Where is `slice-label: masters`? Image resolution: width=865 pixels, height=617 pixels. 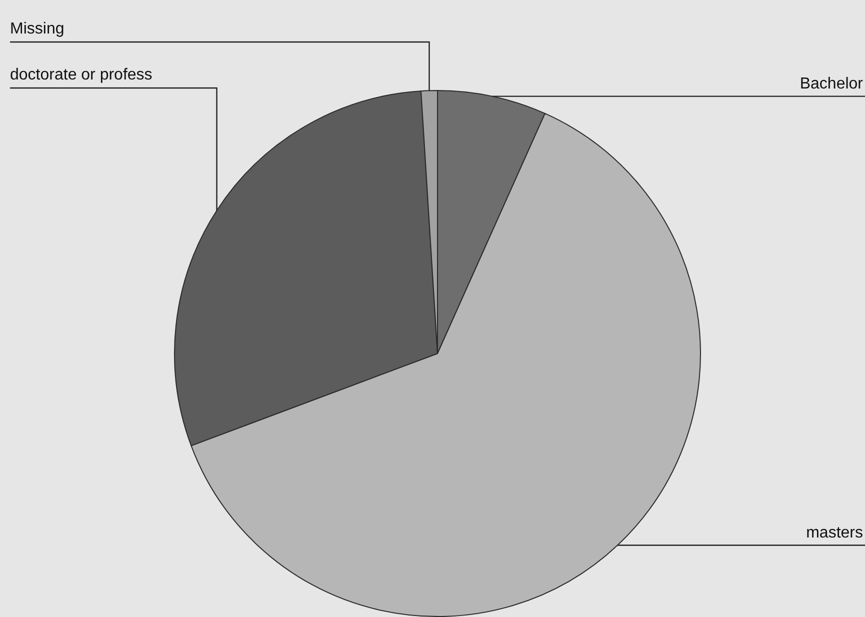
slice-label: masters is located at coordinates (834, 533).